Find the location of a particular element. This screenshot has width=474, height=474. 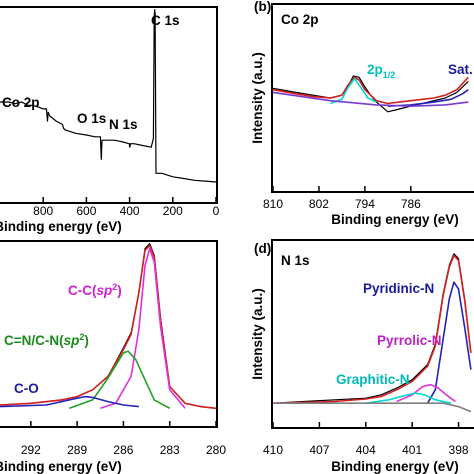

panel-a-xlabel: Binding energy (eV) is located at coordinates (61, 226).